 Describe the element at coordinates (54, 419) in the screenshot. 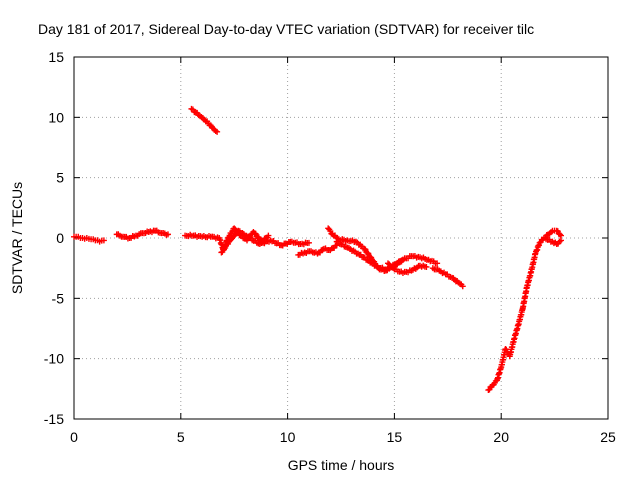

I see `y-tick-label: -15` at that location.